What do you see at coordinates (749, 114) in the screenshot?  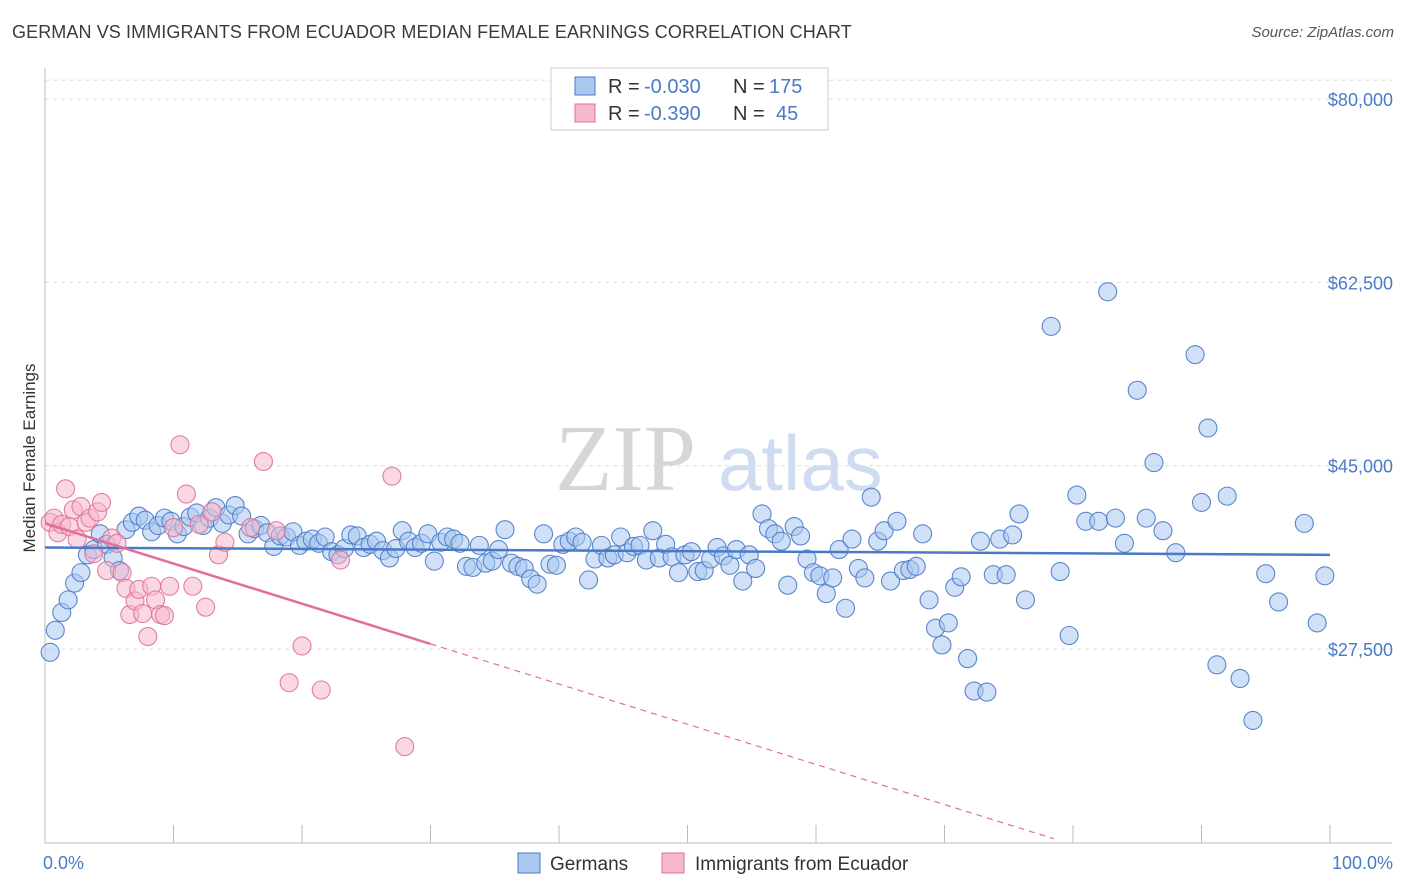 I see `legend-n-label-2: N =` at bounding box center [749, 114].